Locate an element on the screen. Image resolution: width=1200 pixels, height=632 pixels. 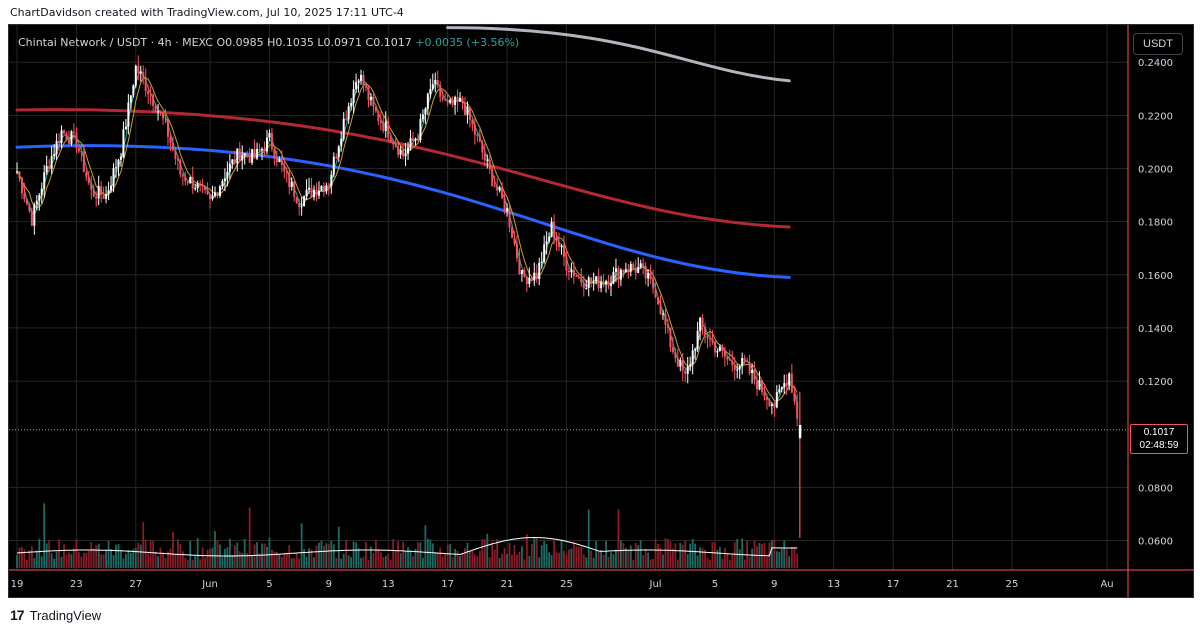
symbol-title: Chintai Network / USDT · 4h · MEXC is located at coordinates (115, 42).